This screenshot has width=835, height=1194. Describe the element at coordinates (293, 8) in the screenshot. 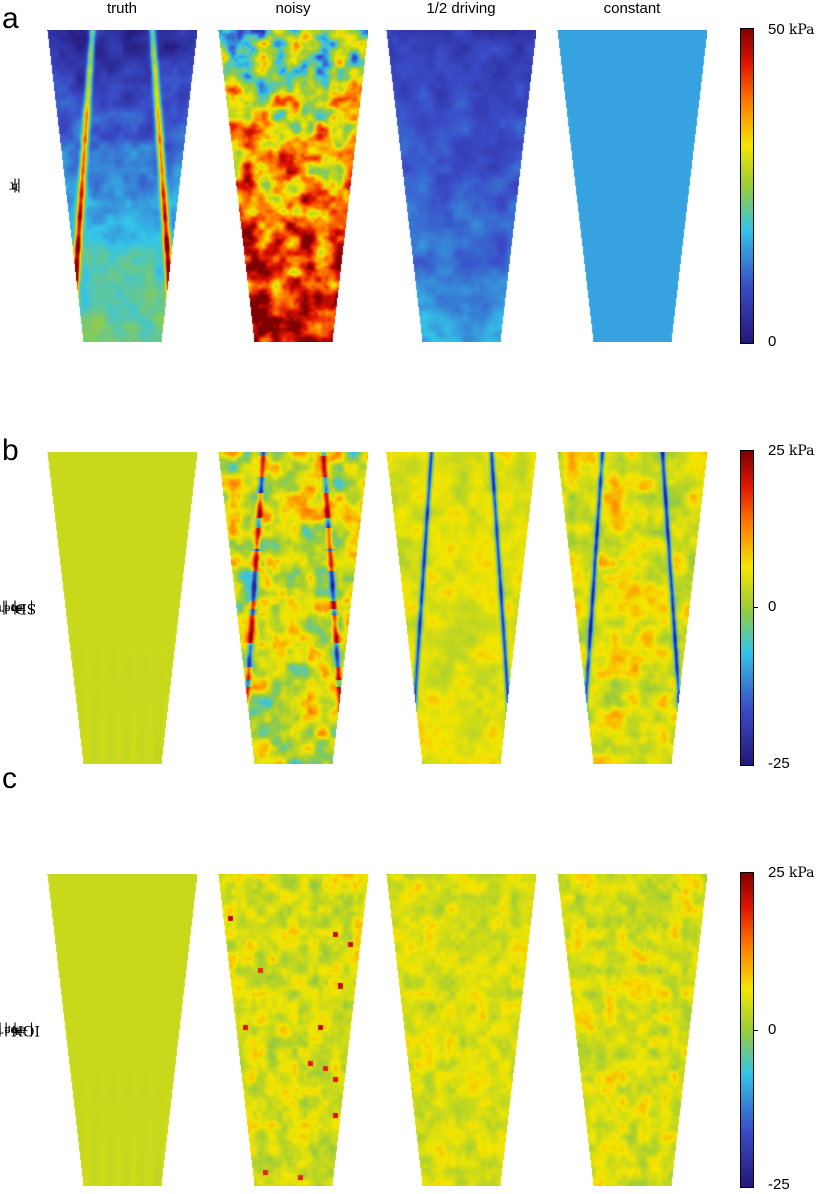

I see `column-header-noisy: noisy` at that location.